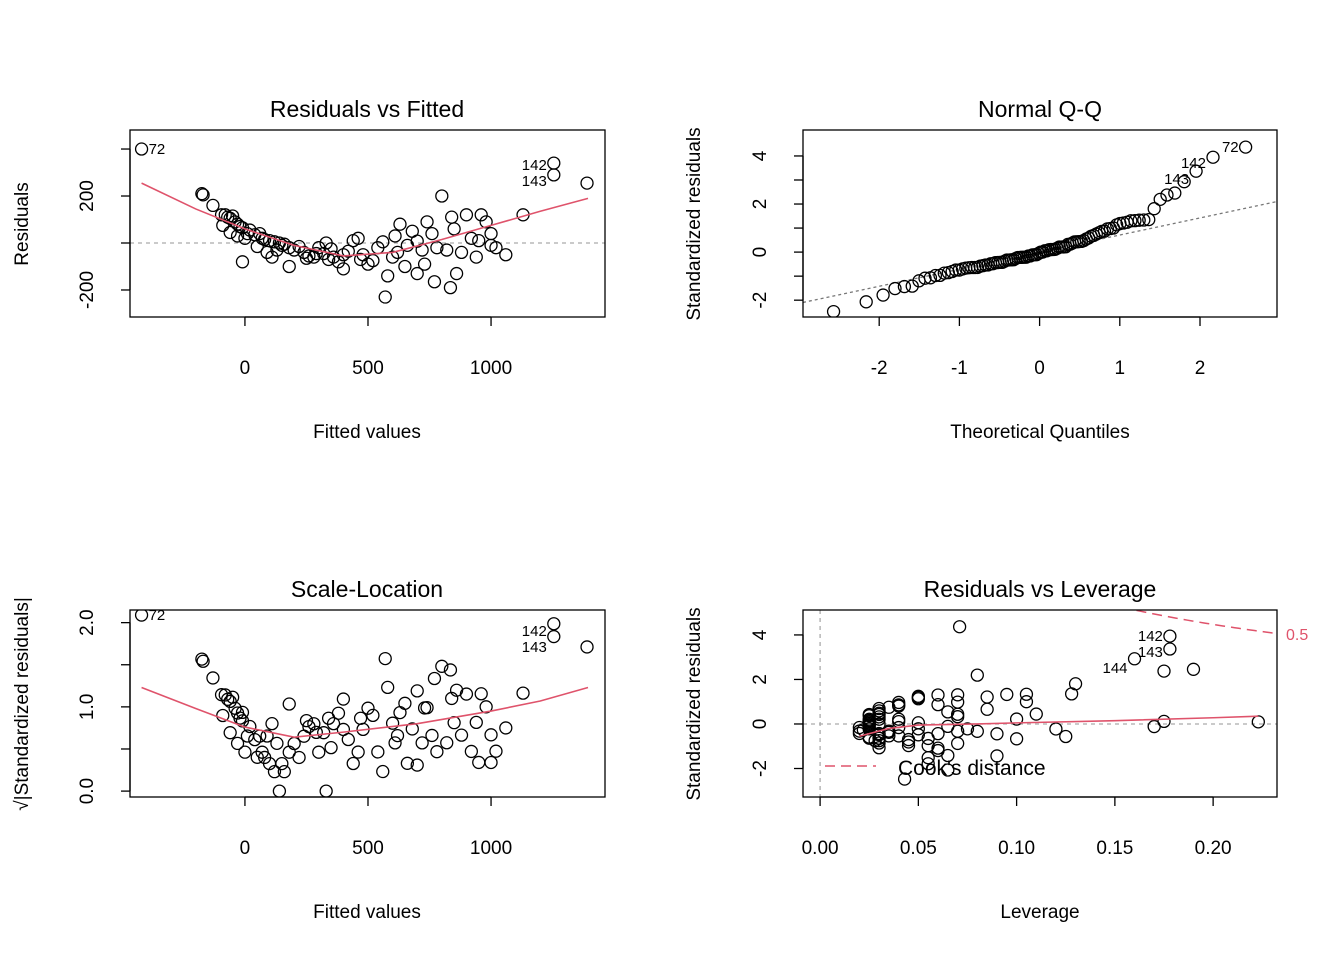 This screenshot has width=1344, height=960. I want to click on y-tick-label: 4, so click(760, 155).